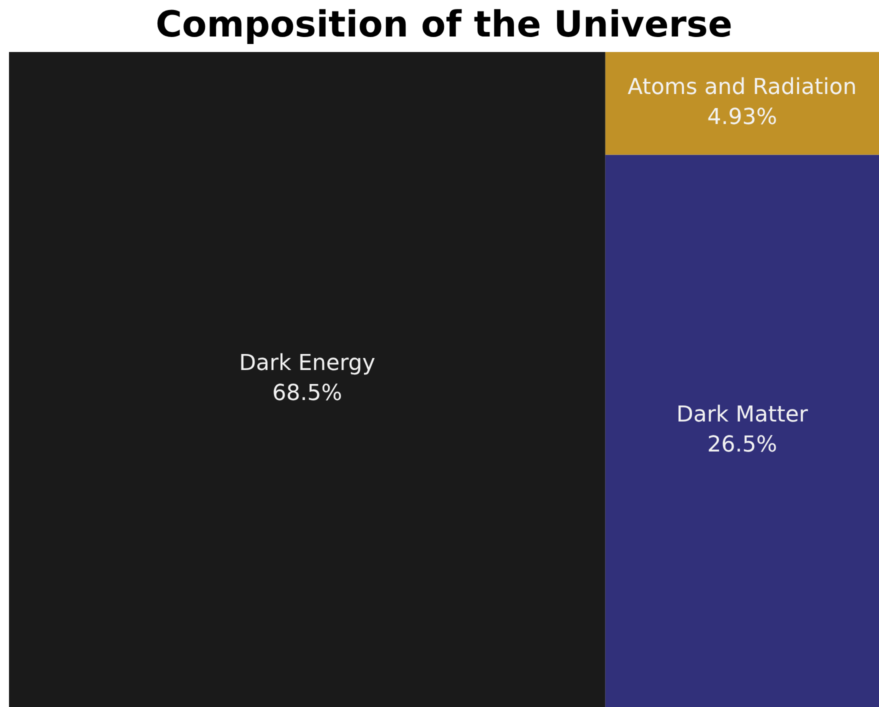 This screenshot has width=879, height=707. I want to click on category-label: Atoms and Radiation, so click(742, 87).